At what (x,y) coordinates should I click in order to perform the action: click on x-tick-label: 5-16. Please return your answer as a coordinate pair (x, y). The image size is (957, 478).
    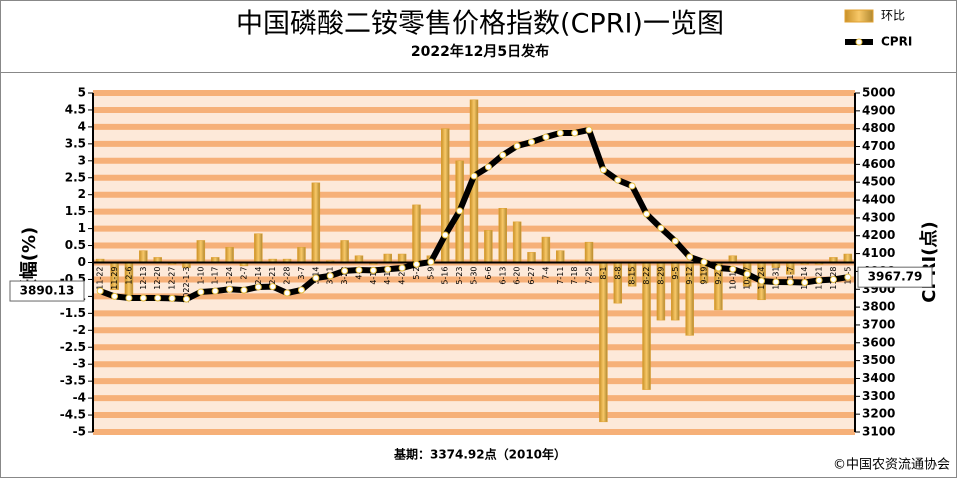
    Looking at the image, I should click on (445, 276).